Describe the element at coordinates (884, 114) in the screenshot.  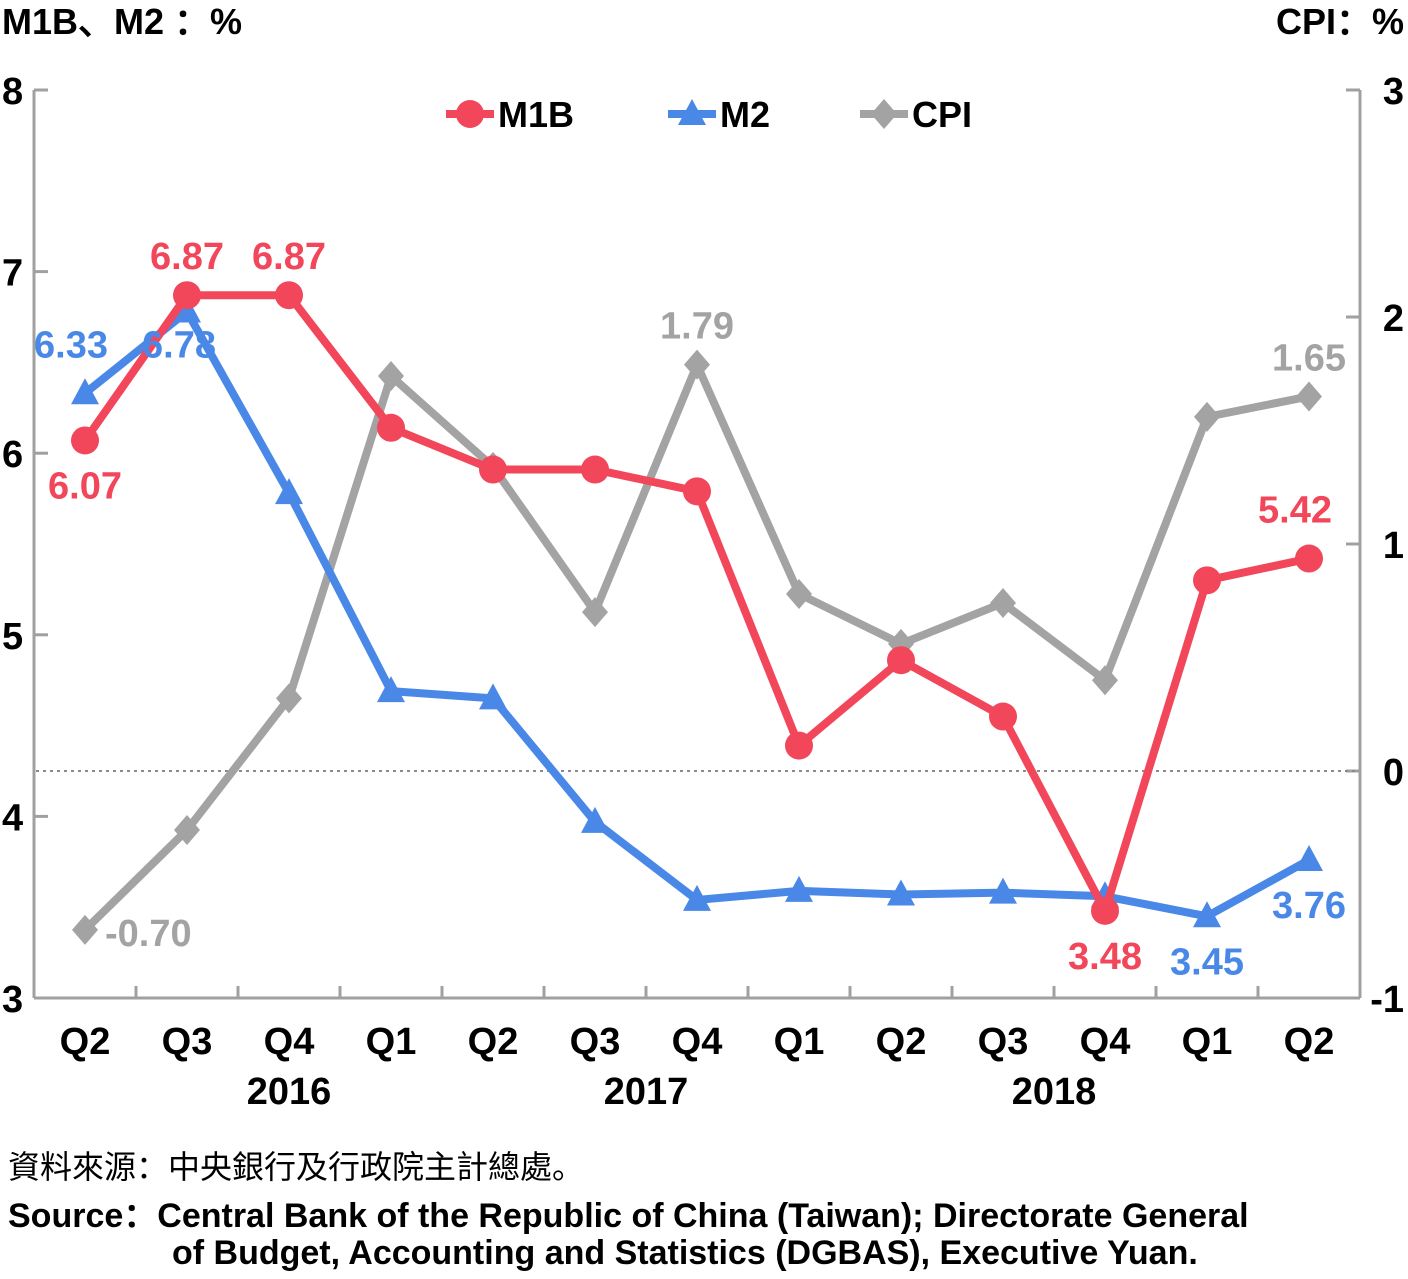
I see `legend-cpi-marker` at that location.